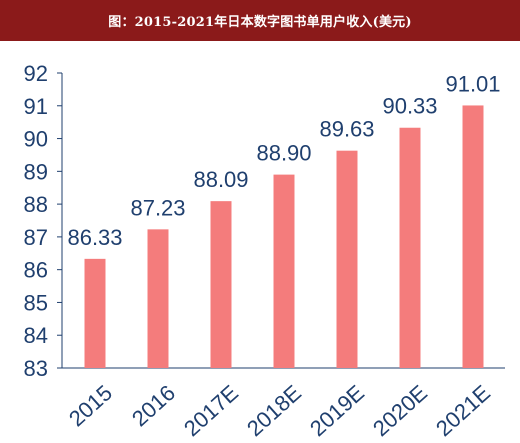 This screenshot has height=443, width=520. I want to click on y-tick-label: 87, so click(36, 237).